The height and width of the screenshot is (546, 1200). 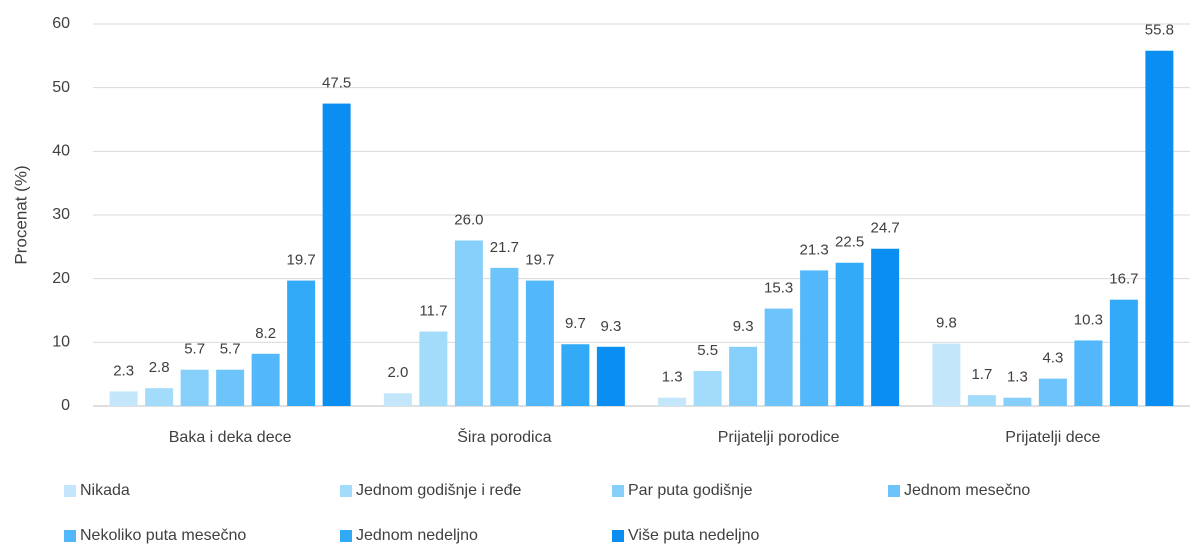 I want to click on value-label: 24.7, so click(x=885, y=228).